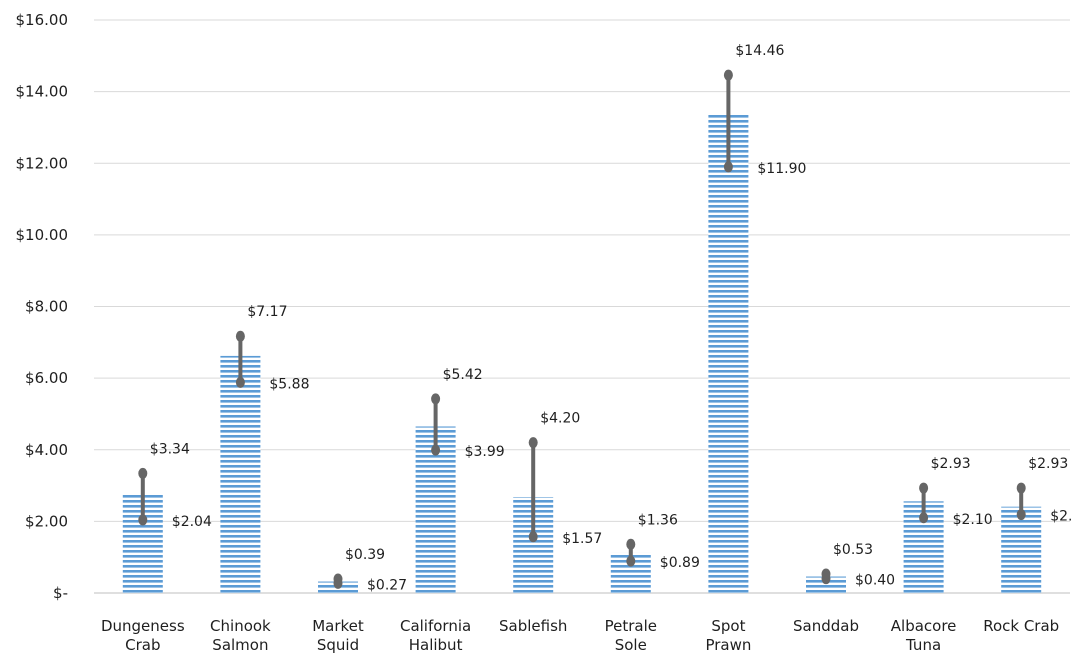 This screenshot has height=653, width=1074. What do you see at coordinates (560, 419) in the screenshot?
I see `range-high-label: $4.20` at bounding box center [560, 419].